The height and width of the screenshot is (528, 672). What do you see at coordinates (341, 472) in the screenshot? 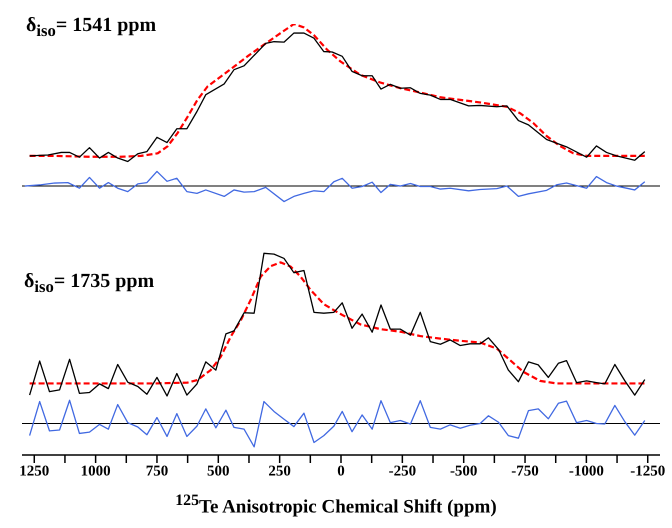
I see `x-tick-label: 0` at bounding box center [341, 472].